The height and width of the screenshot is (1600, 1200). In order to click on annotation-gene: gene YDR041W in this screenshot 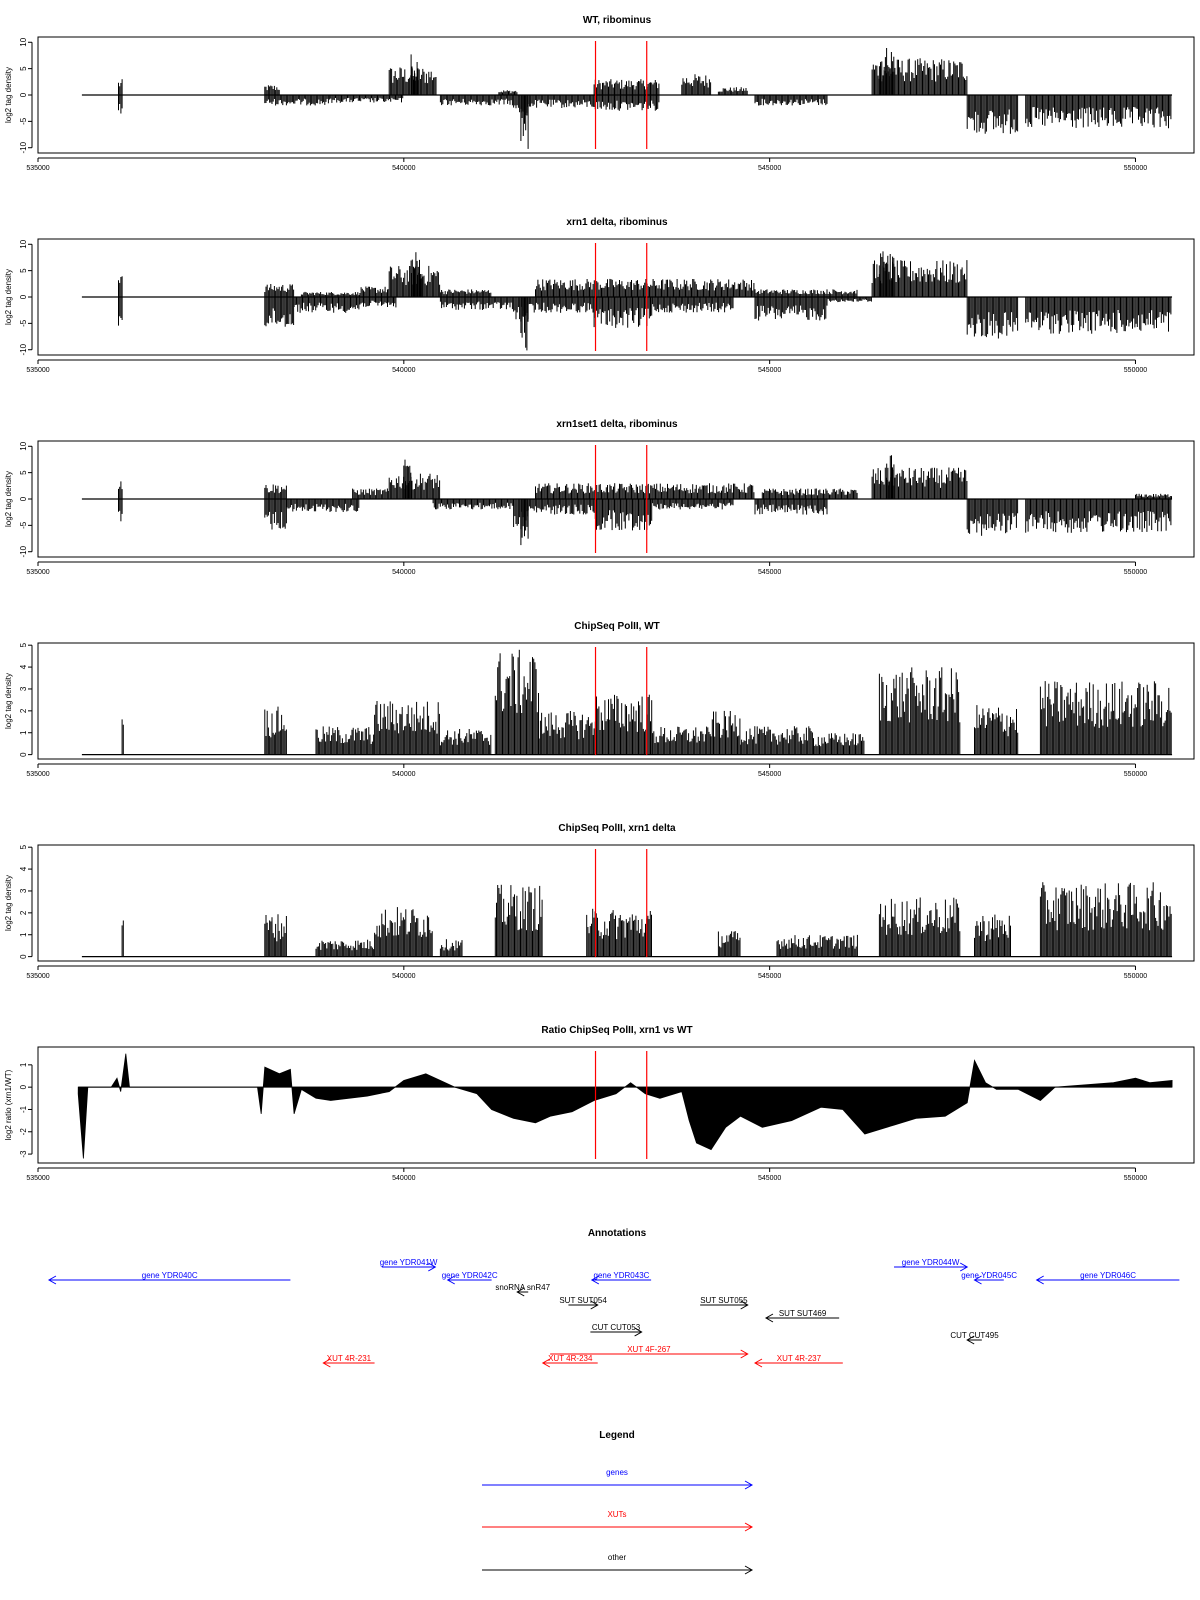, I will do `click(409, 1265)`.